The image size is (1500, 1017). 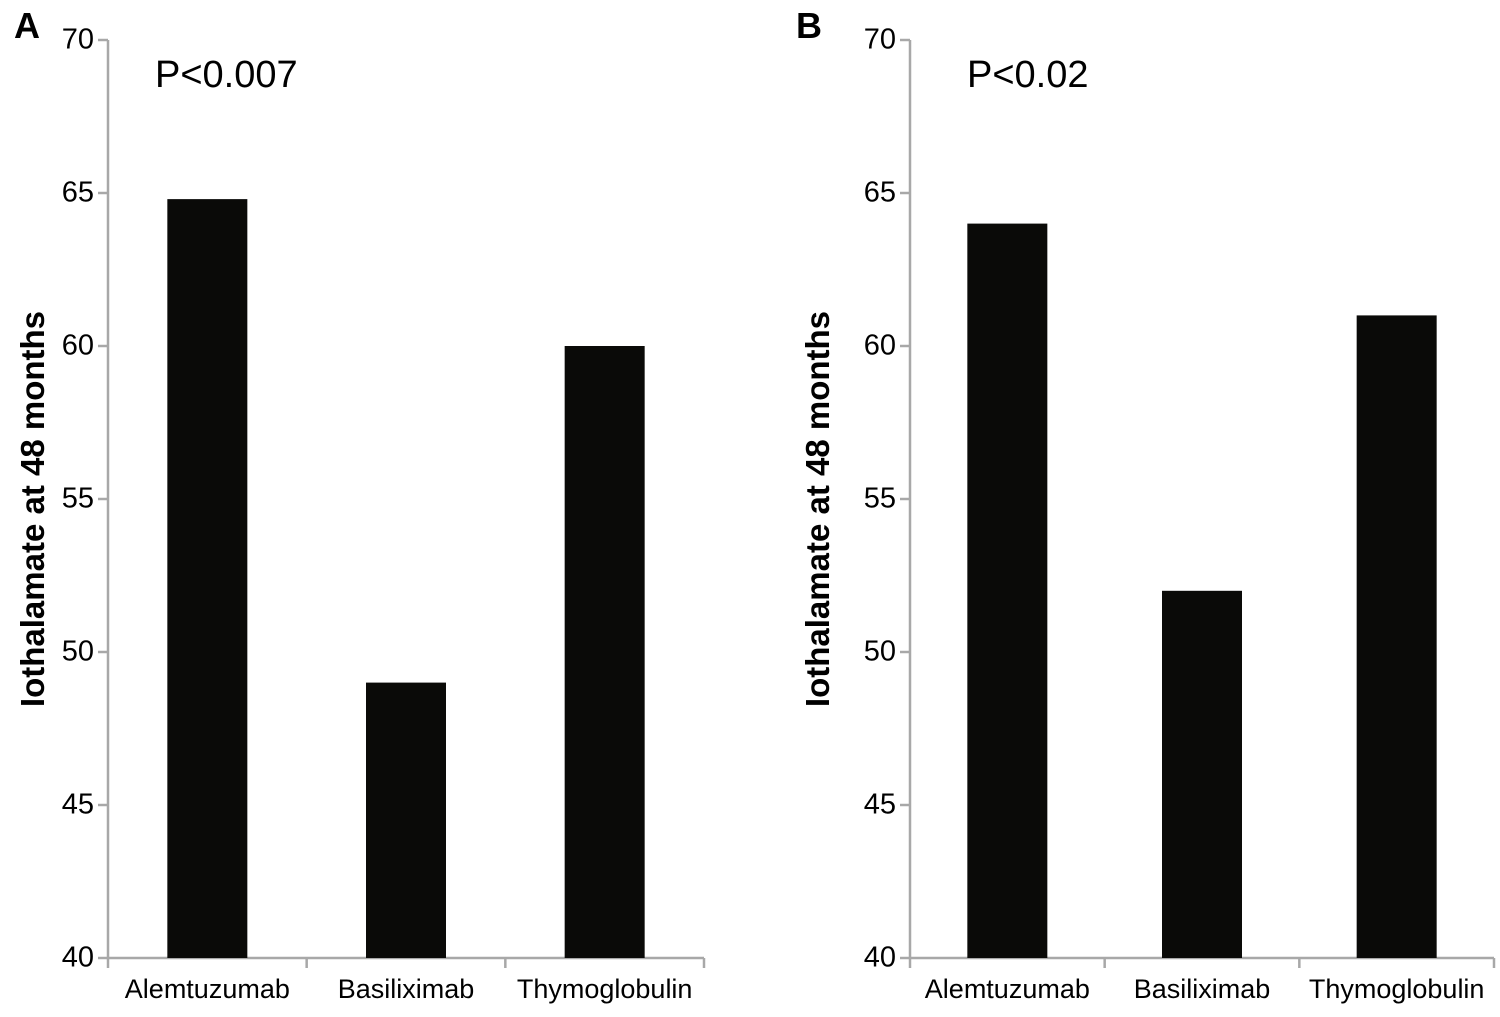 I want to click on p-value-annotation: P<0.007, so click(x=226, y=75).